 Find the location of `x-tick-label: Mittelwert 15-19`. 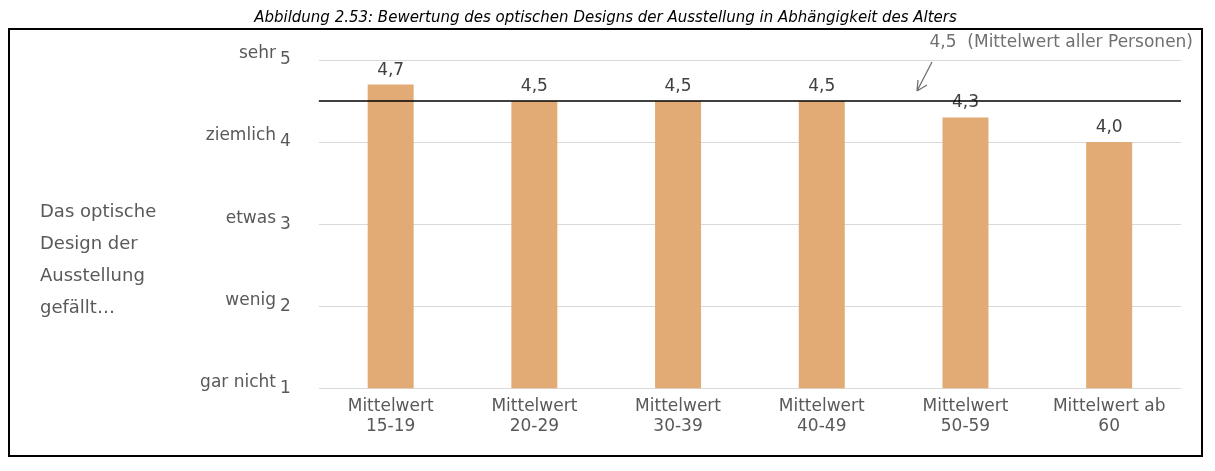

x-tick-label: Mittelwert 15-19 is located at coordinates (390, 415).